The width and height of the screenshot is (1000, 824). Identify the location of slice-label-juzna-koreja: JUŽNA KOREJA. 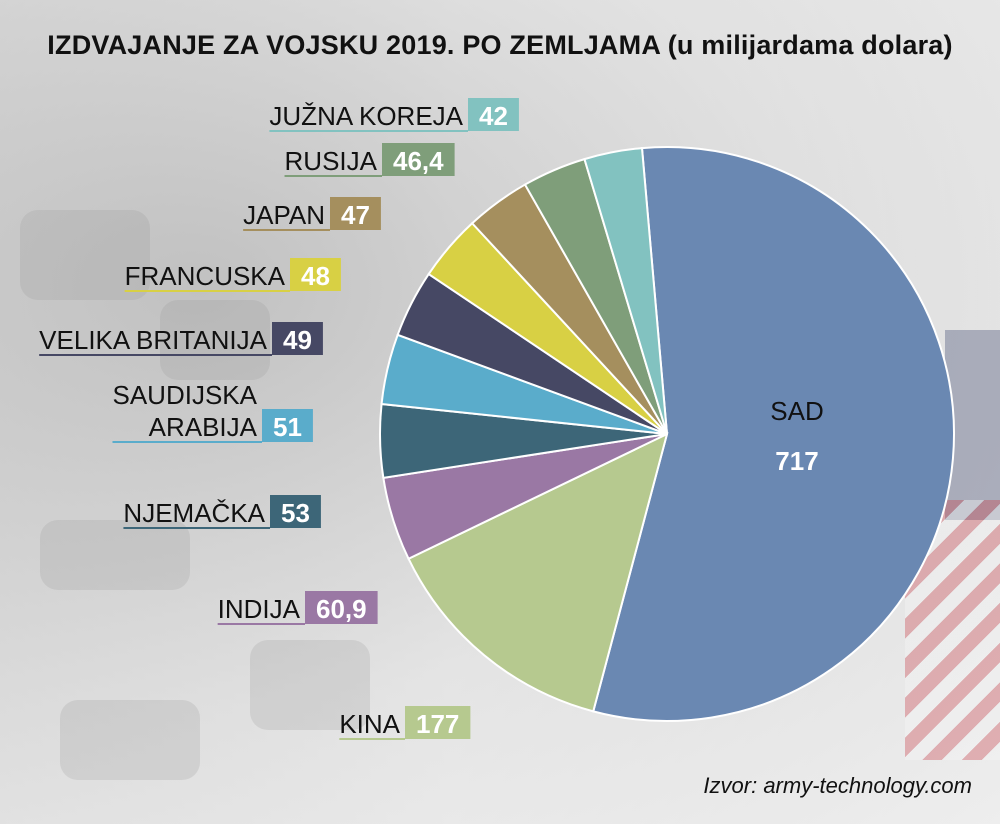
(366, 116).